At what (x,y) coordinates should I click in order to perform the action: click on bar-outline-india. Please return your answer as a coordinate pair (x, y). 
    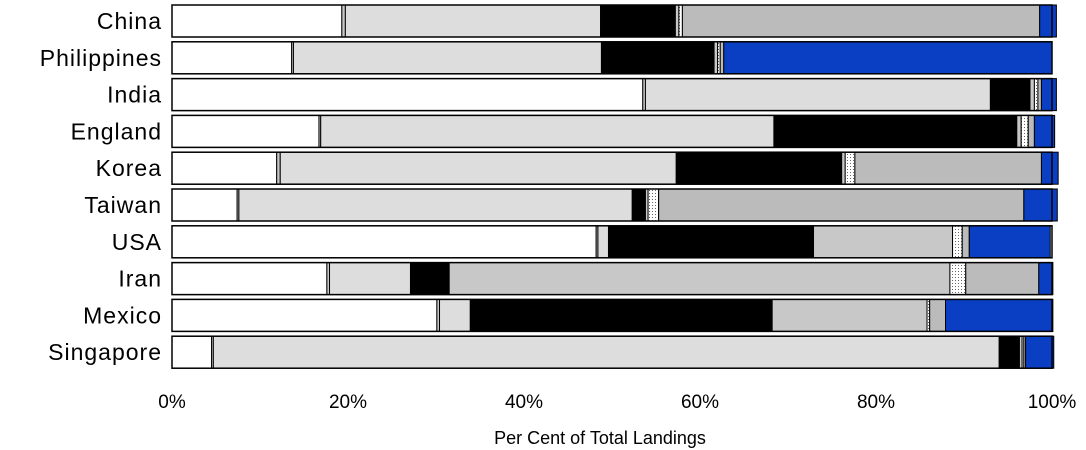
    Looking at the image, I should click on (612, 94).